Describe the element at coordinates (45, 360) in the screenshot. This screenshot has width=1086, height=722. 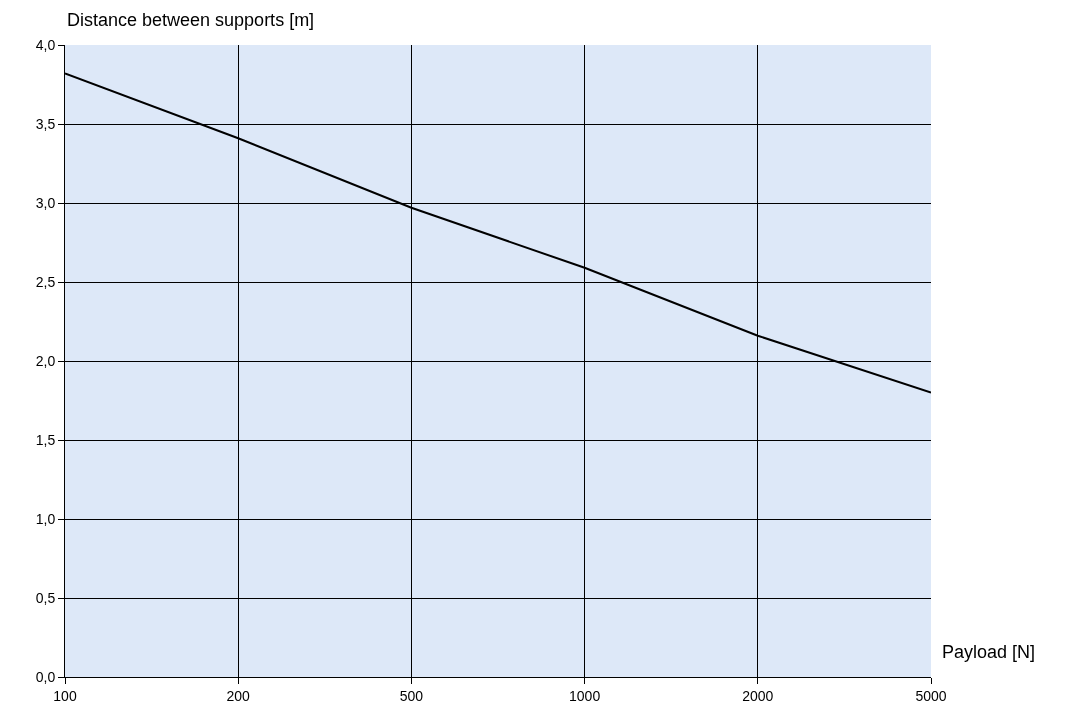
I see `y-tick-label: 2,0` at that location.